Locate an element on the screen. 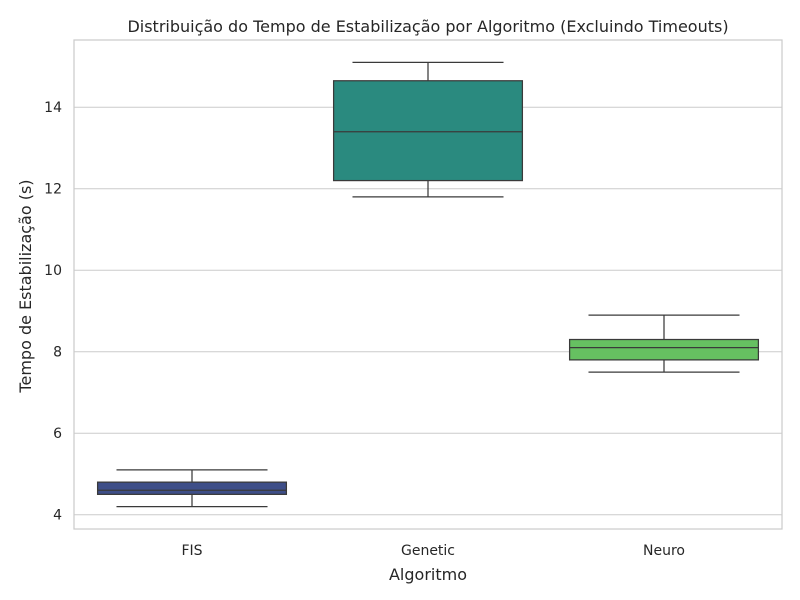 This screenshot has width=800, height=600. y-tick-label: 4 is located at coordinates (57, 516).